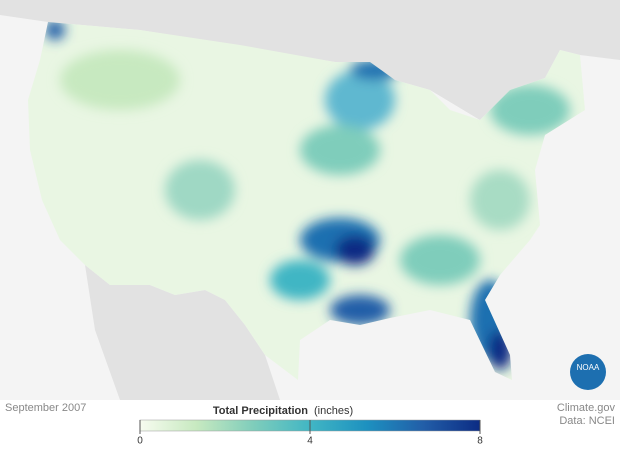  I want to click on tick-label: 0, so click(140, 441).